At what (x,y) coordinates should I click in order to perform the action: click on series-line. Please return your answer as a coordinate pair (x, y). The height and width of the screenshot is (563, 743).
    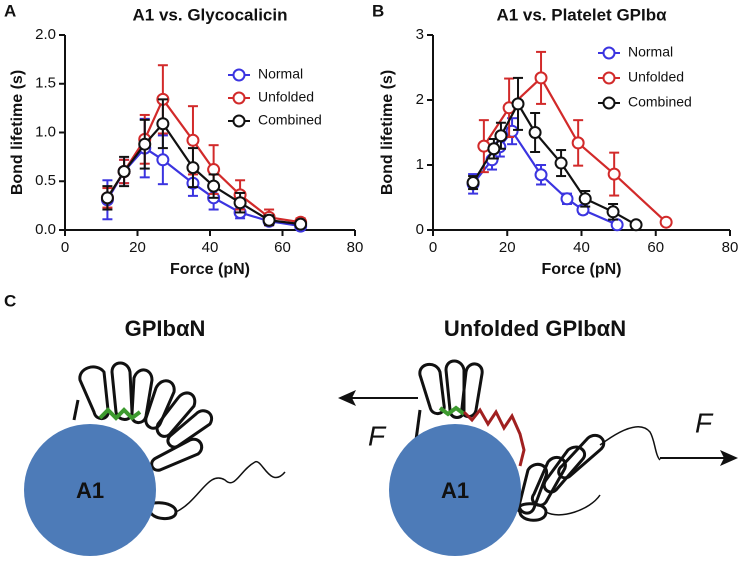
    Looking at the image, I should click on (574, 150).